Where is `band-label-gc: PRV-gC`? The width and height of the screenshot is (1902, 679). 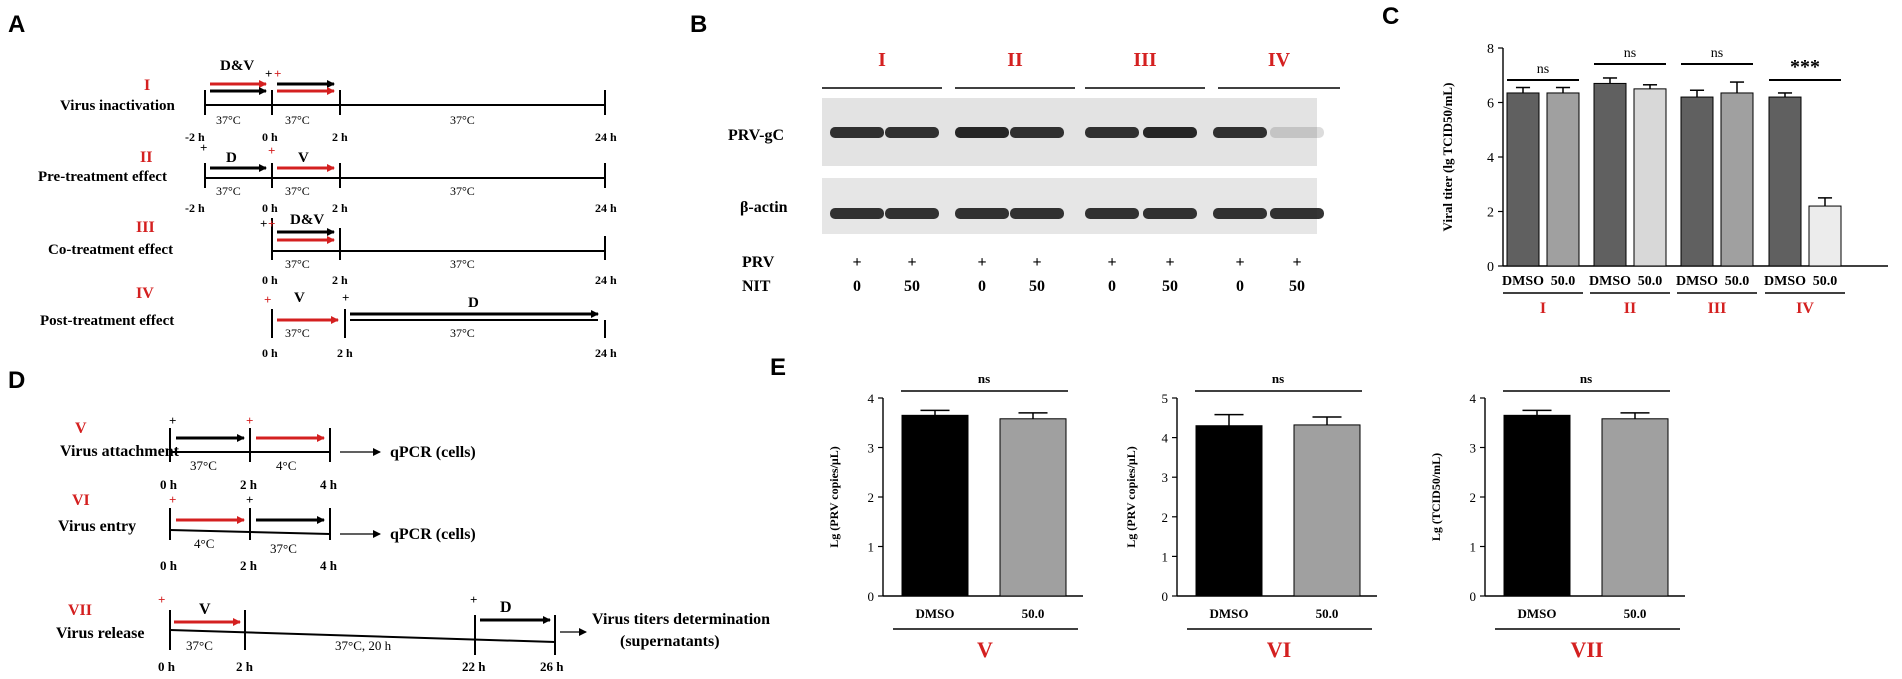 band-label-gc: PRV-gC is located at coordinates (756, 135).